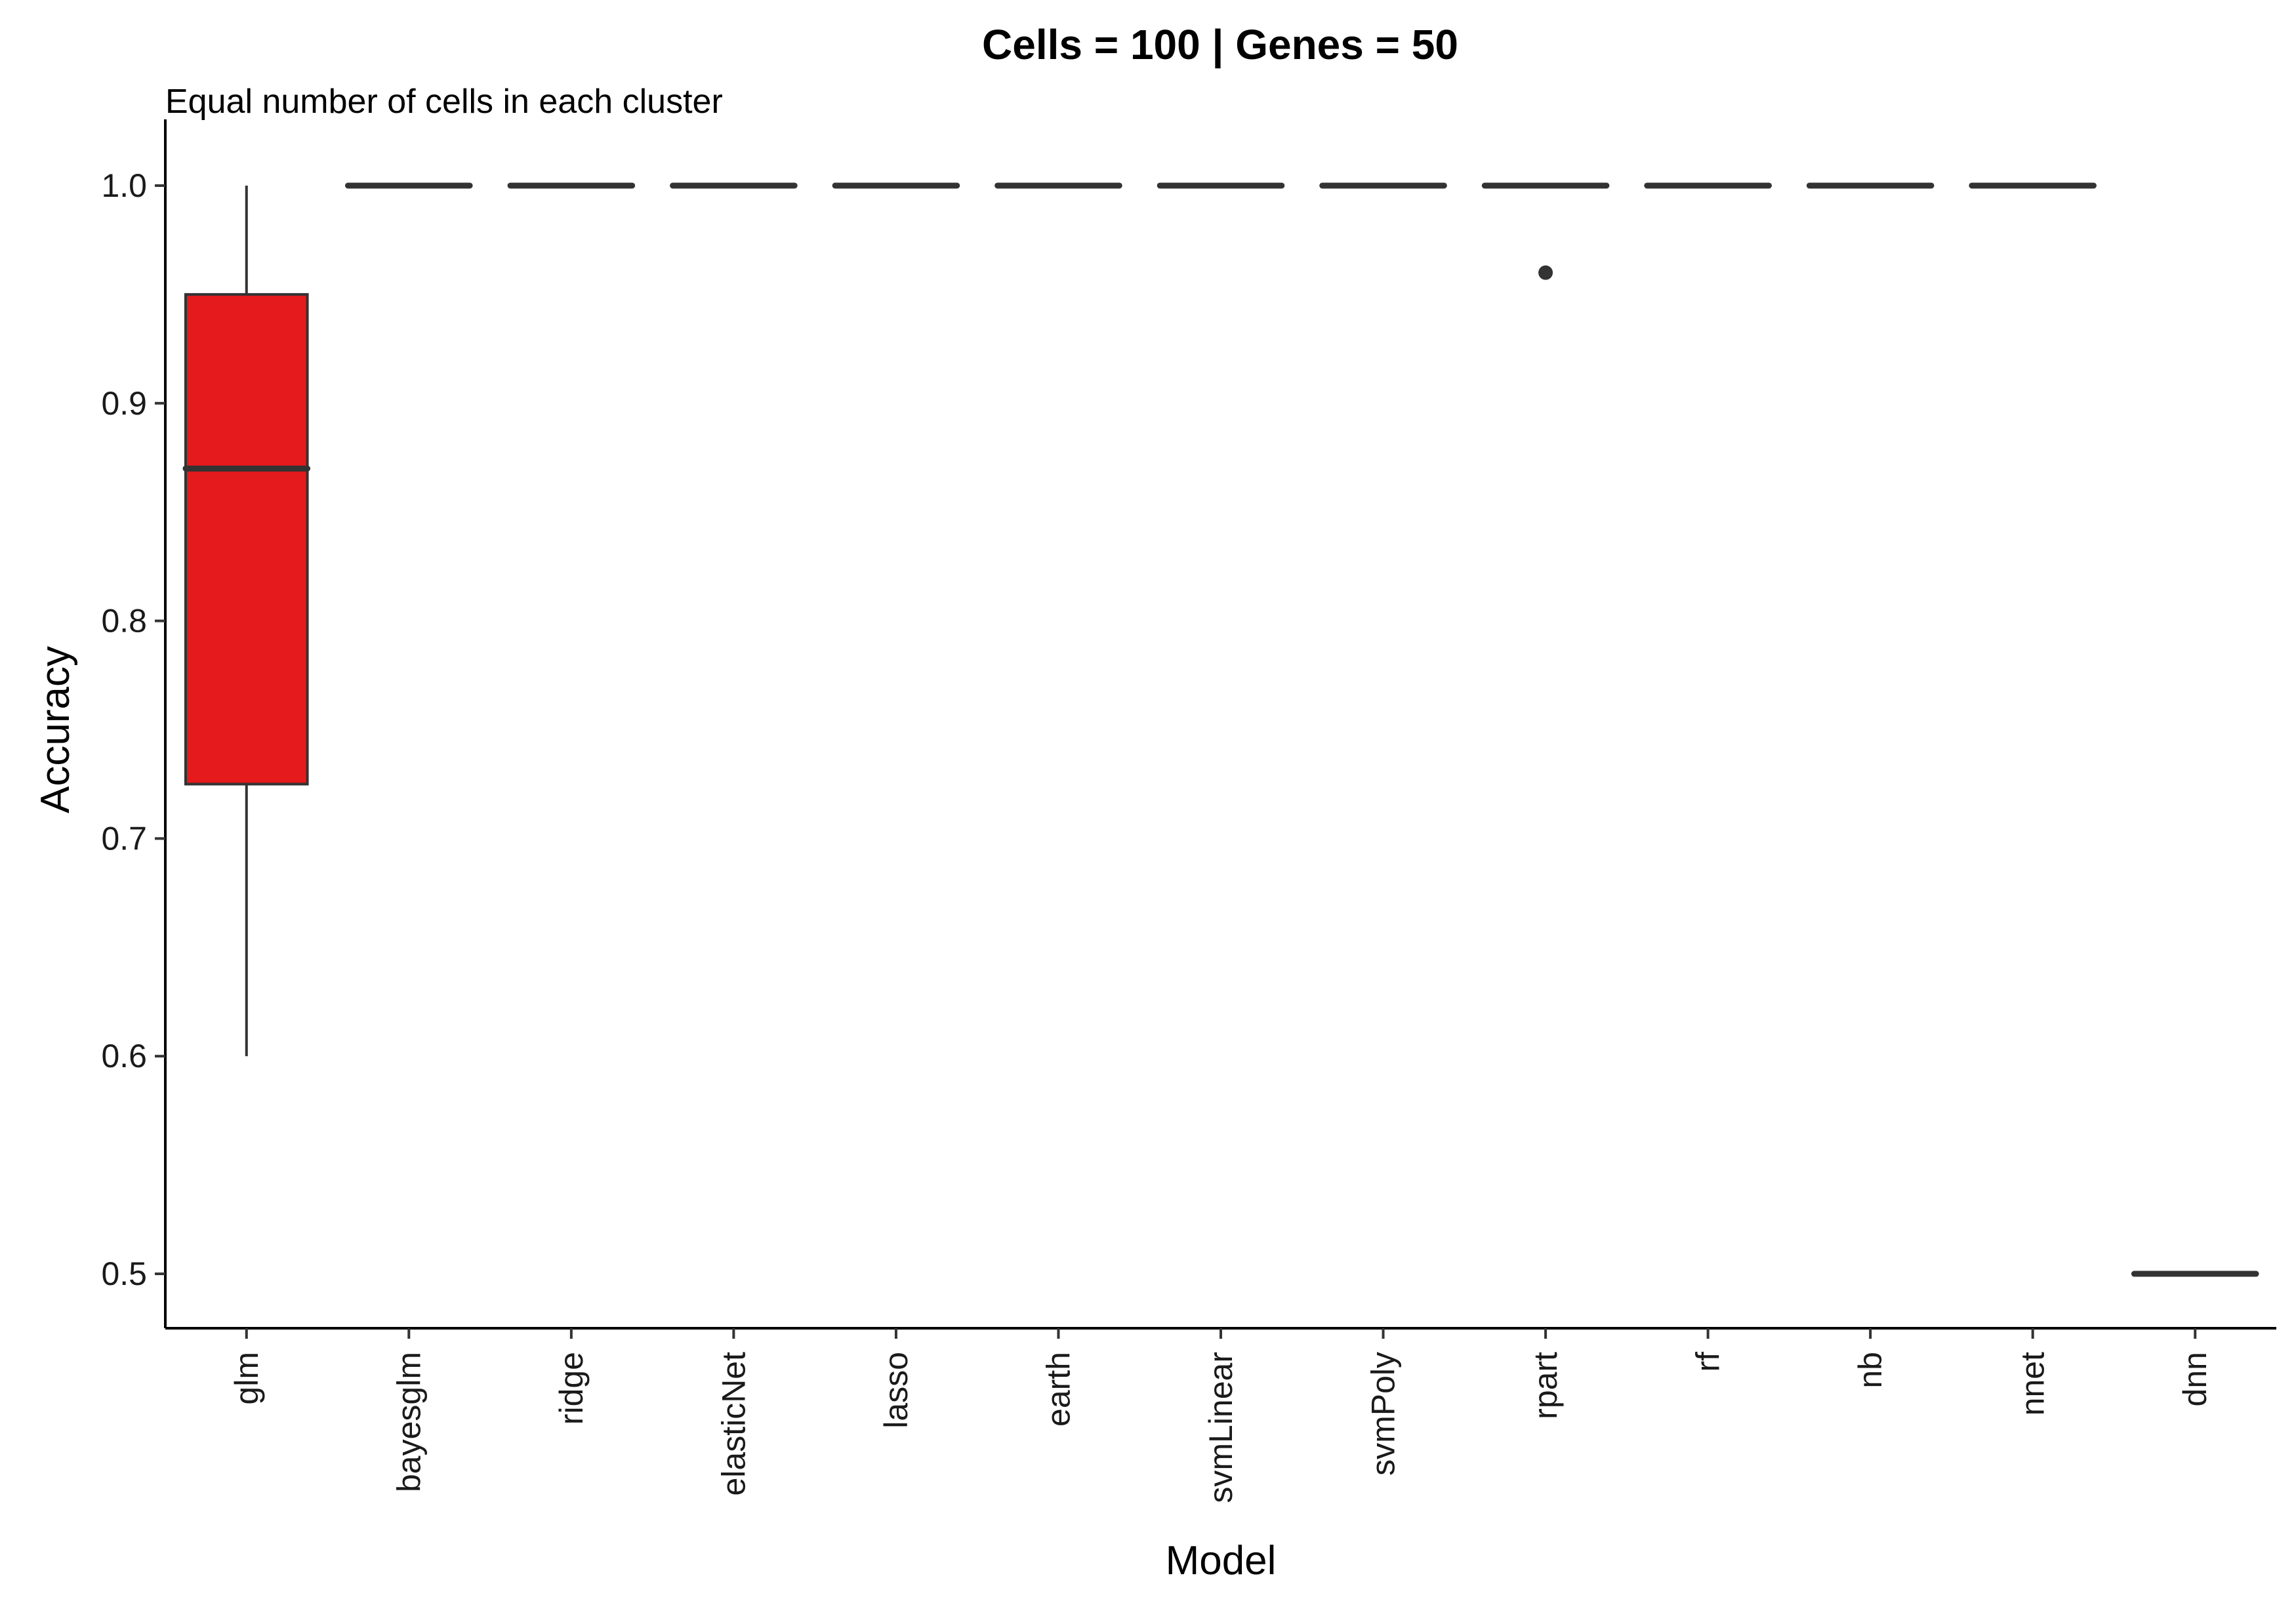 The image size is (2296, 1607). What do you see at coordinates (246, 1378) in the screenshot?
I see `x-tick-label: glm` at bounding box center [246, 1378].